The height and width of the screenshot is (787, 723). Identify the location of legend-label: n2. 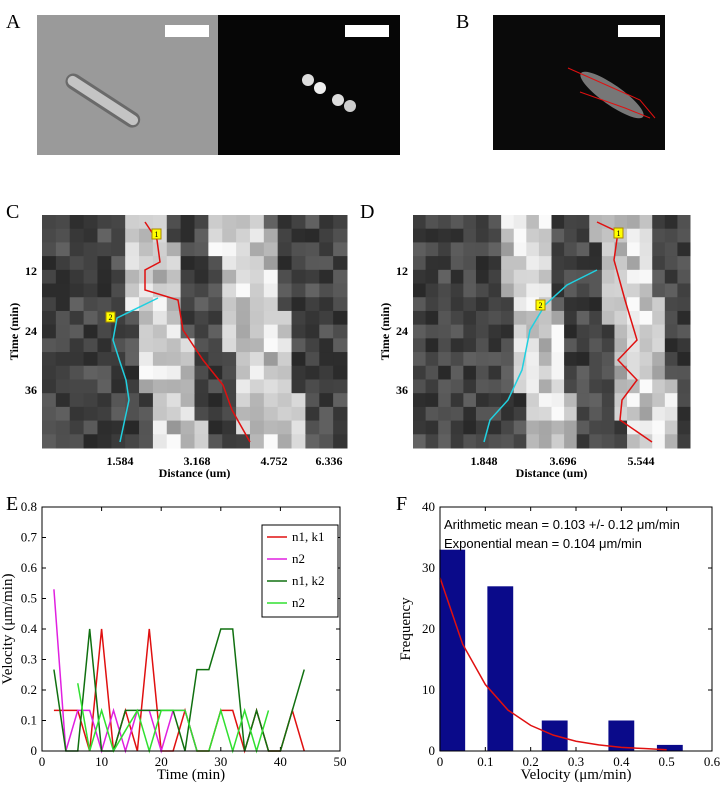
(298, 558).